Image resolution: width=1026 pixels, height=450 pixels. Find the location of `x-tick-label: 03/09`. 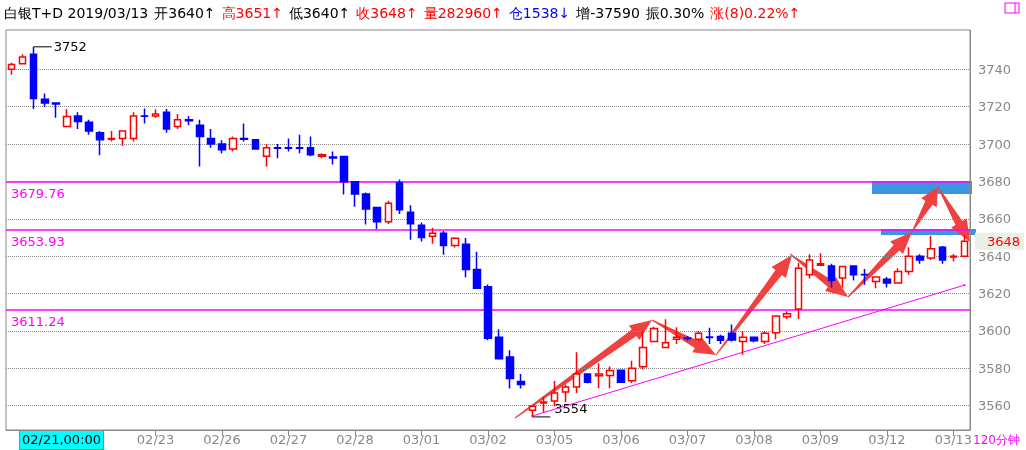

x-tick-label: 03/09 is located at coordinates (820, 439).